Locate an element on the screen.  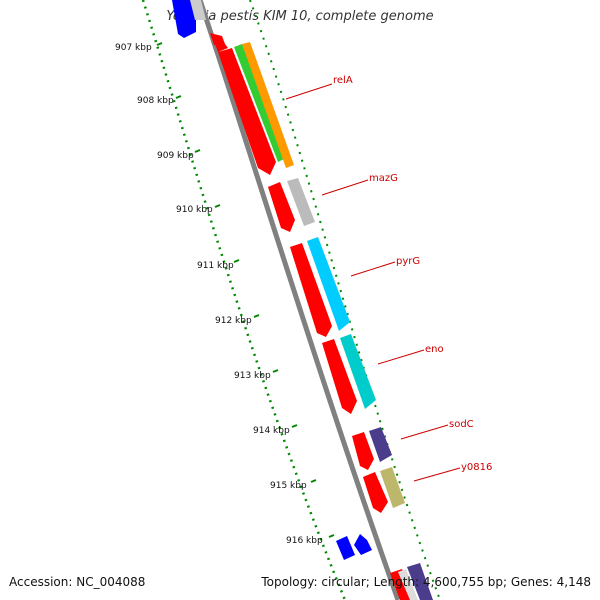
callout-line-relA is located at coordinates (309, 91).